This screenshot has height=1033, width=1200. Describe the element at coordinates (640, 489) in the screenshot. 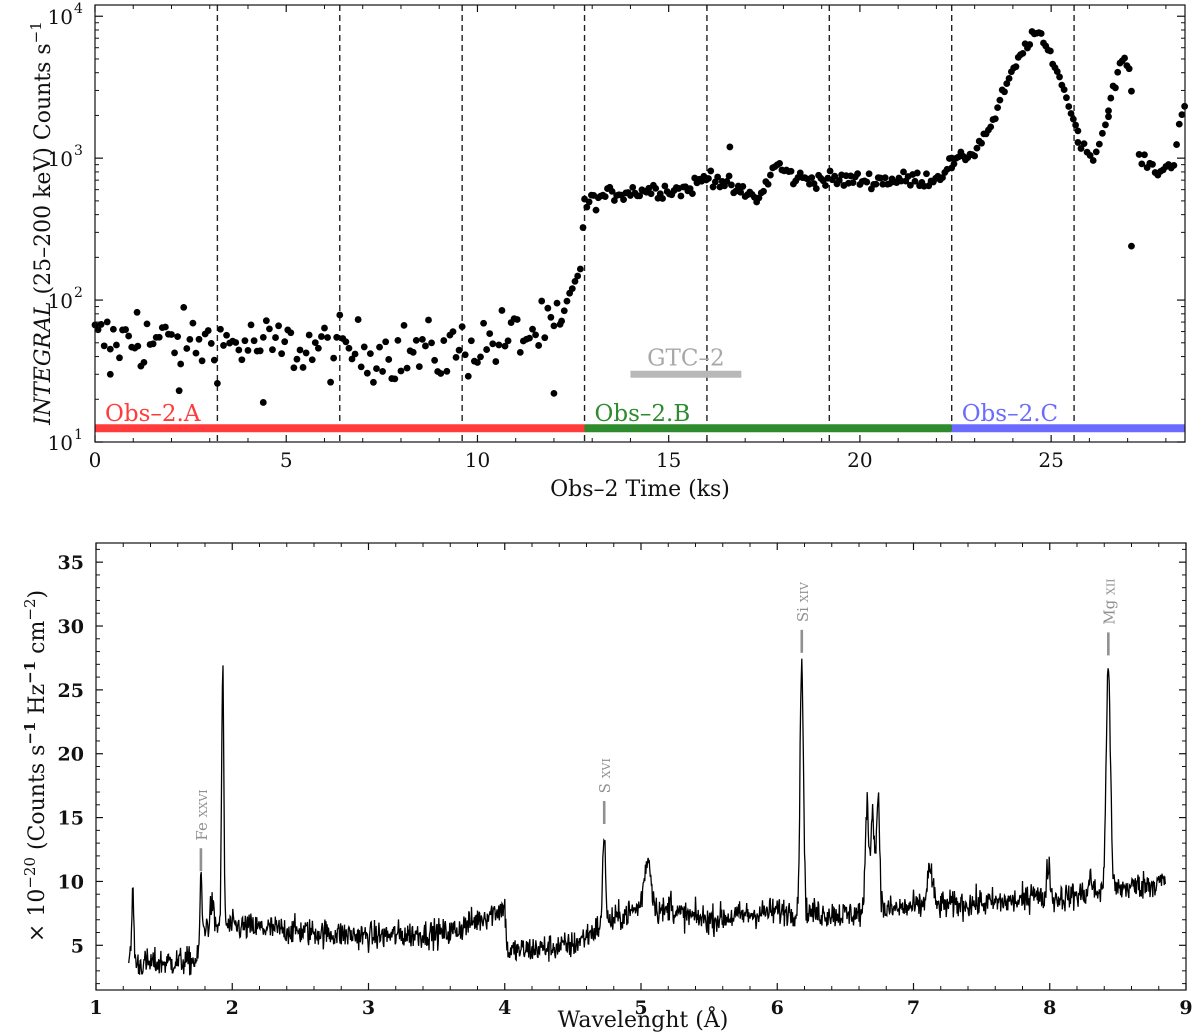

I see `top-x-axis-label: Obs–2 Time (ks)` at that location.